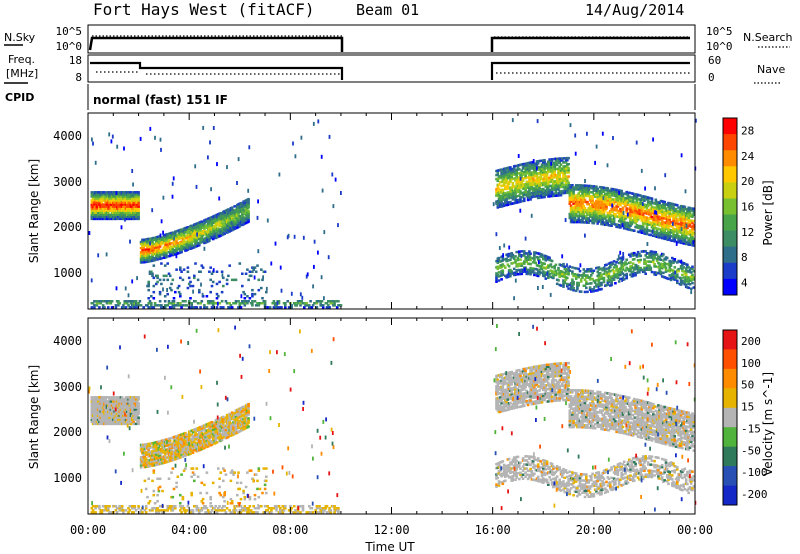 This screenshot has height=554, width=800. I want to click on freq-panel: Freq. [MHz] 18 8 60 0 Nave, so click(394, 68).